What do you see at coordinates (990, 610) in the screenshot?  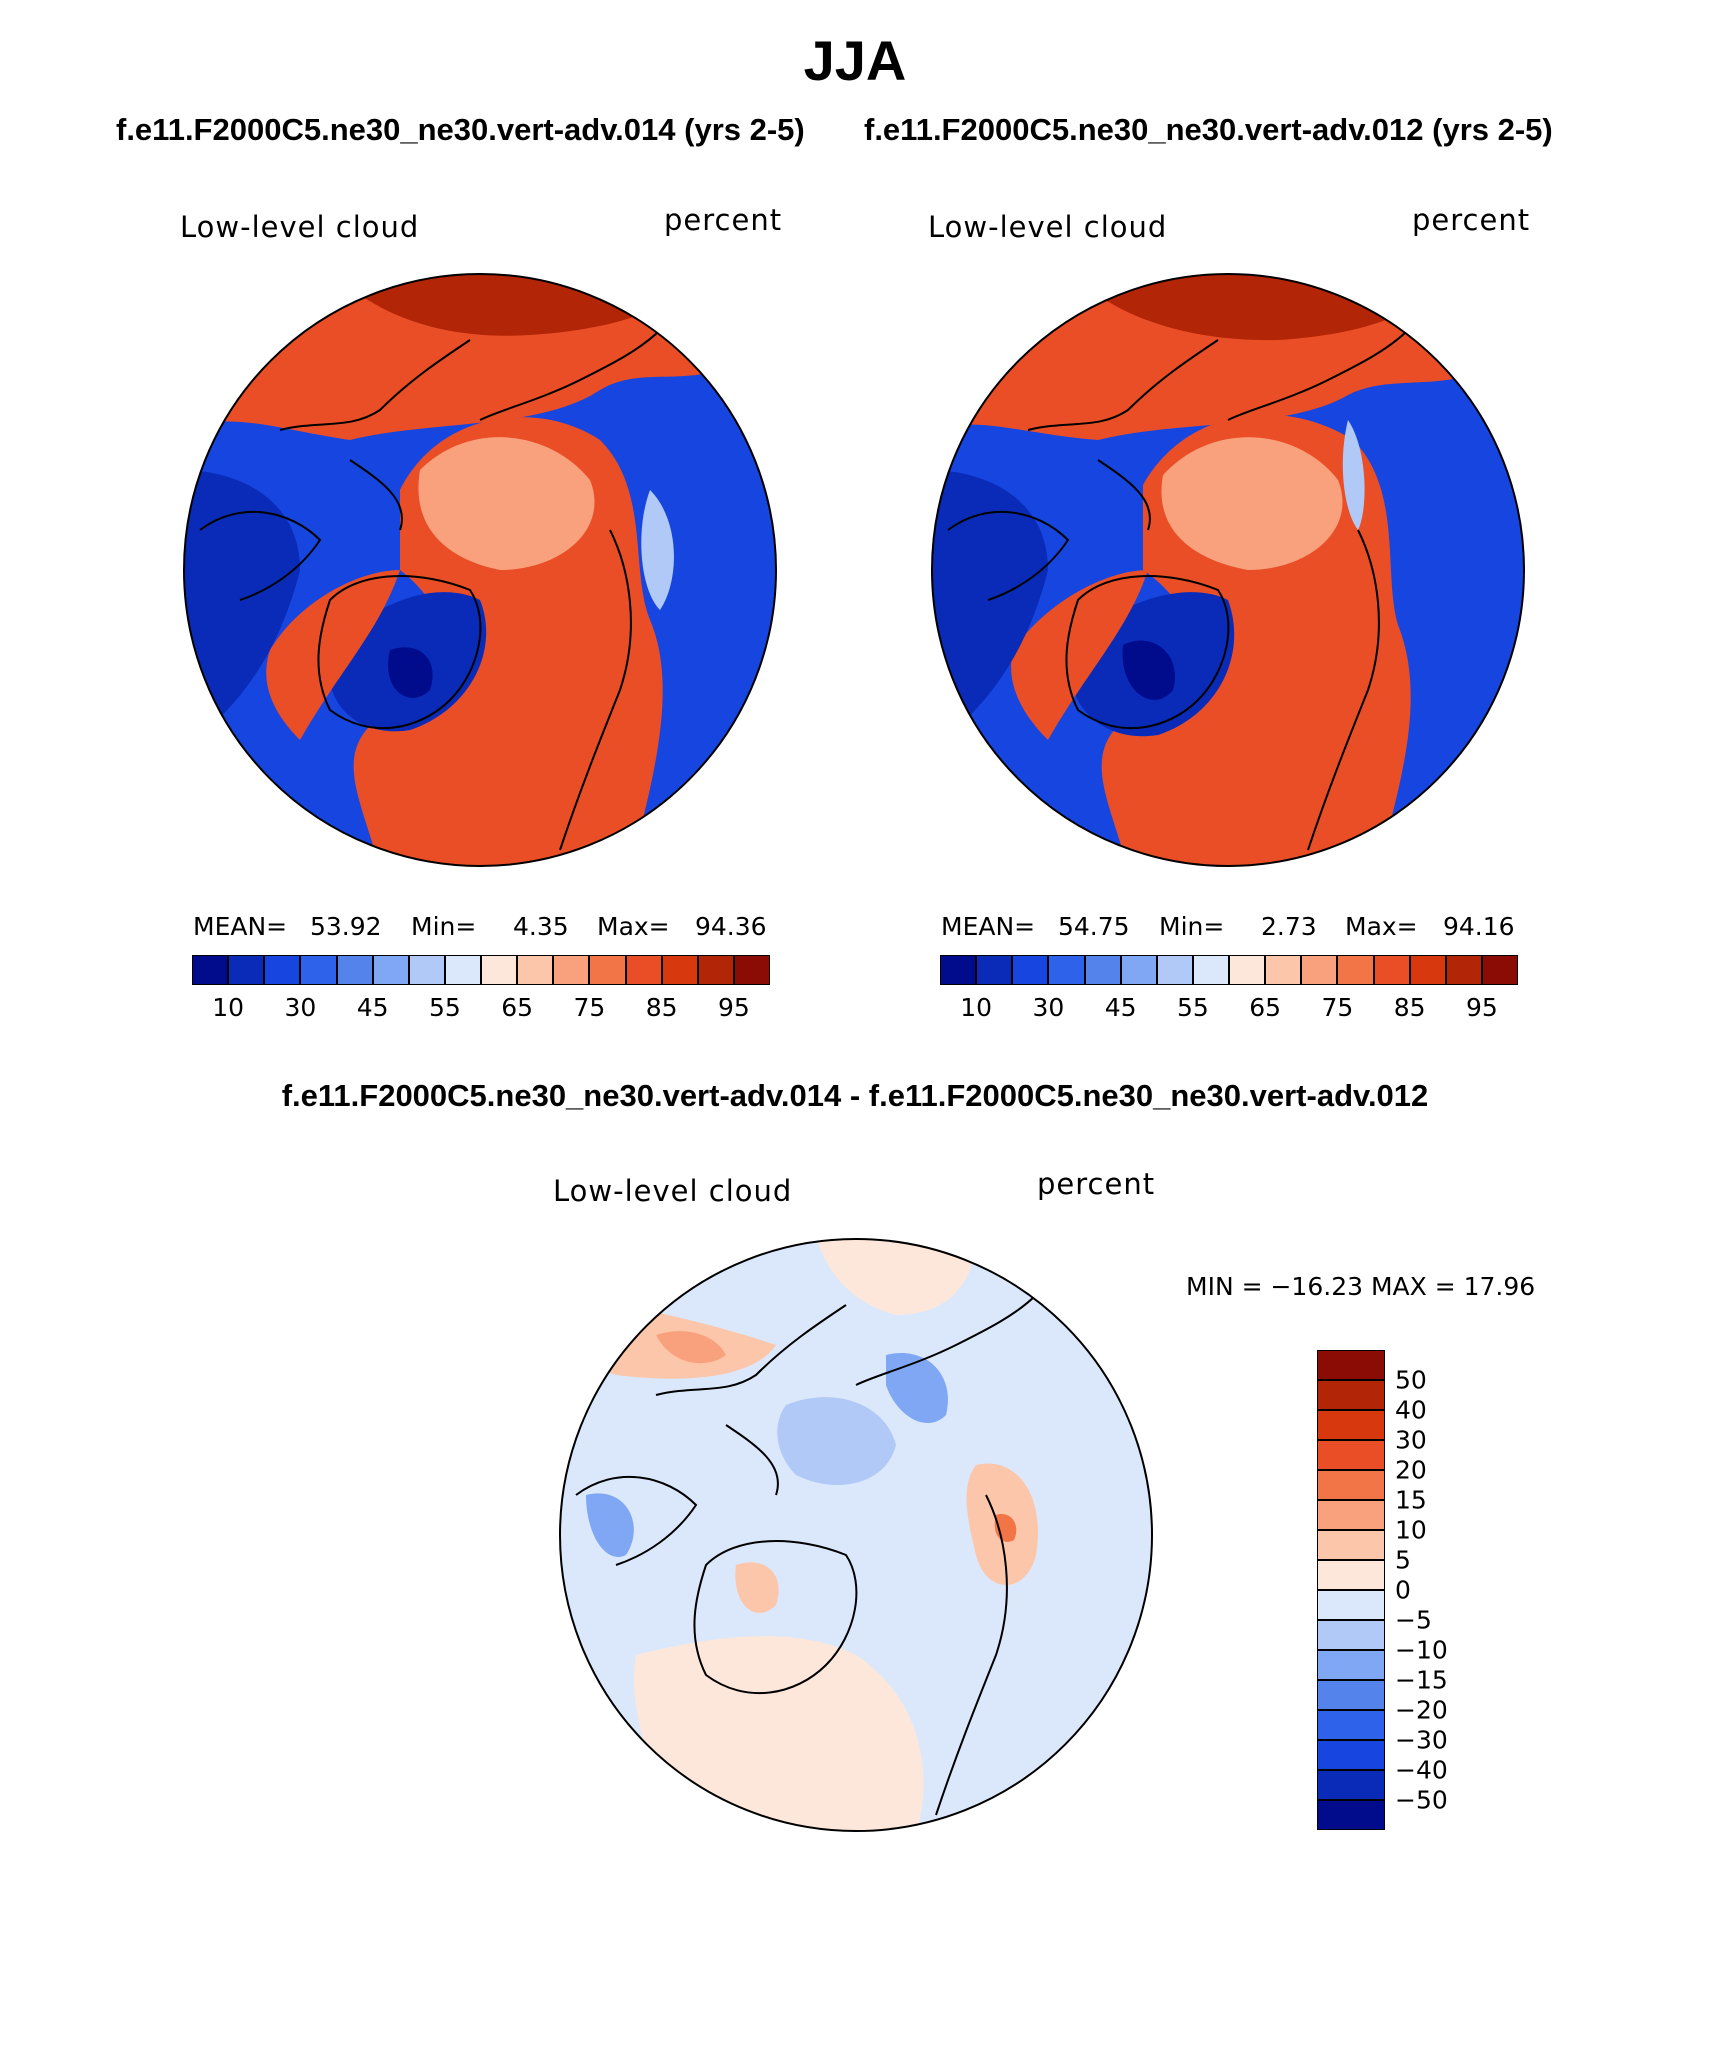 I see `map2-west-field` at bounding box center [990, 610].